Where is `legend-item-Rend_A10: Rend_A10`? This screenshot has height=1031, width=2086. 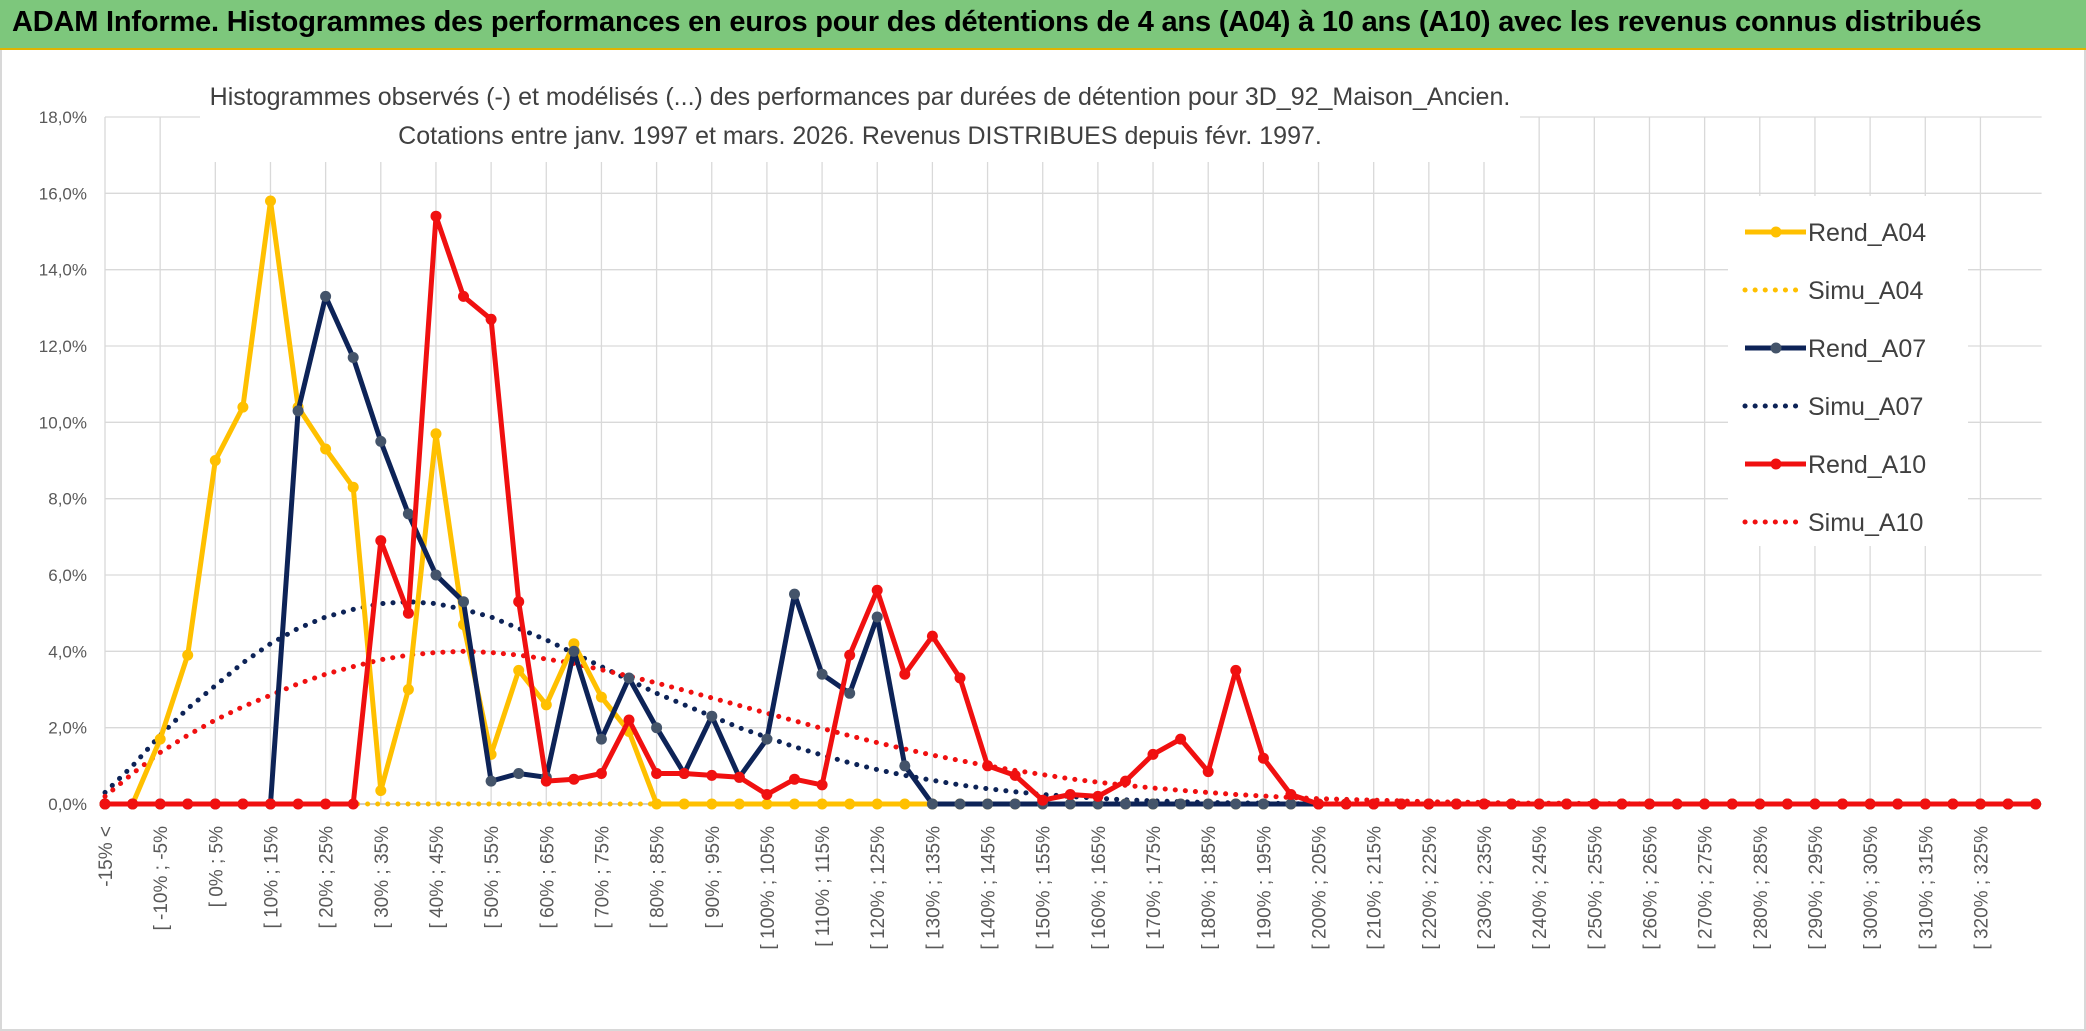
legend-item-Rend_A10: Rend_A10 is located at coordinates (1835, 465).